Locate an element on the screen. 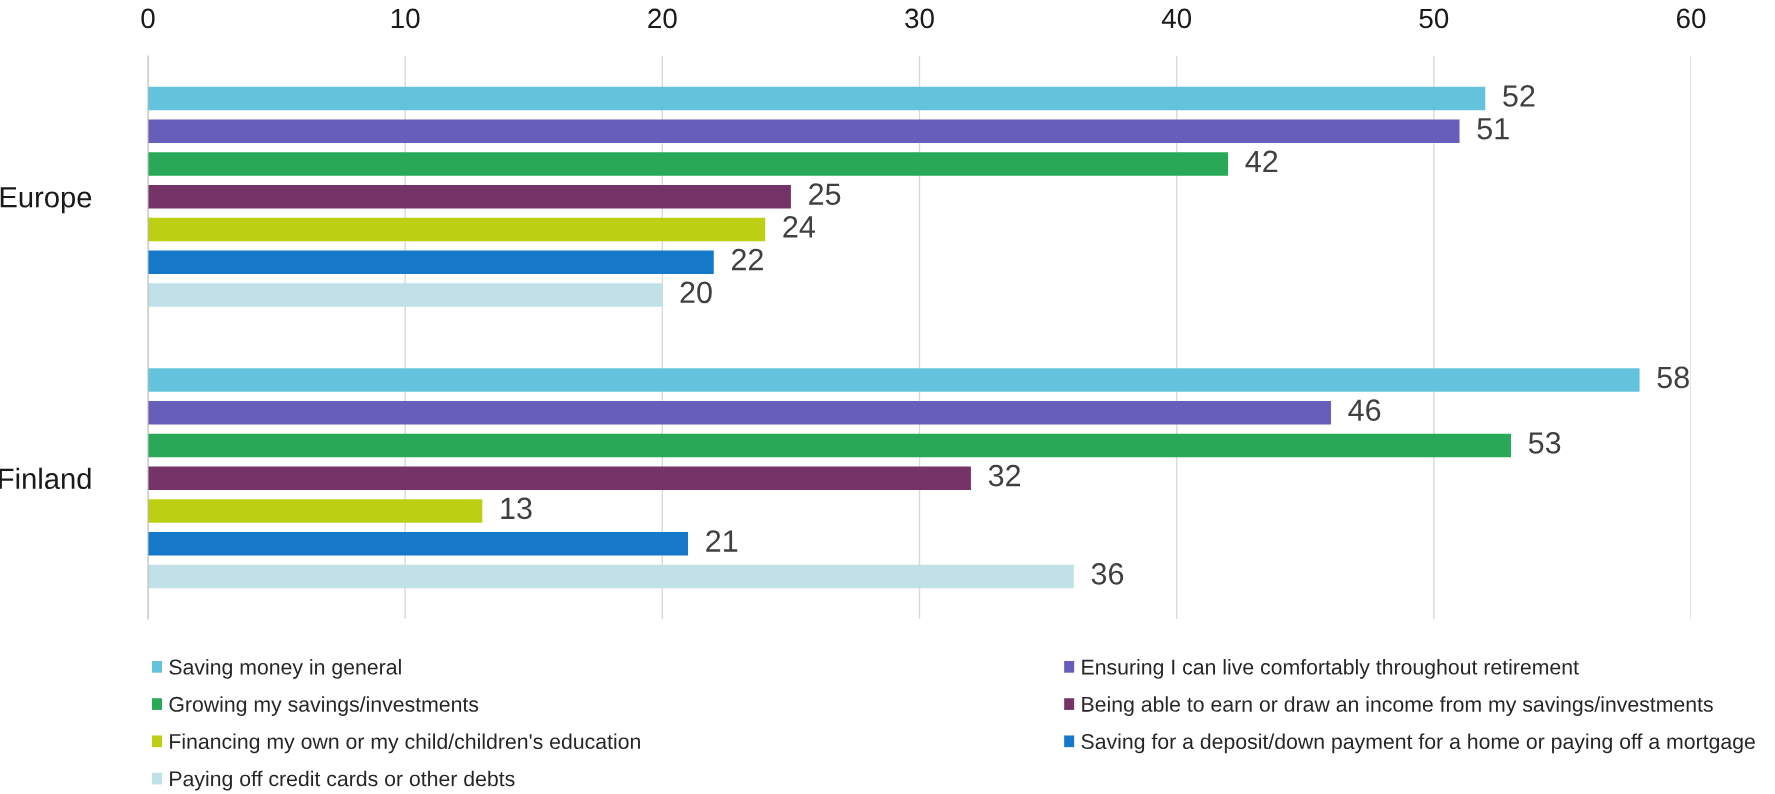  x-tick-label: 10 is located at coordinates (405, 18).